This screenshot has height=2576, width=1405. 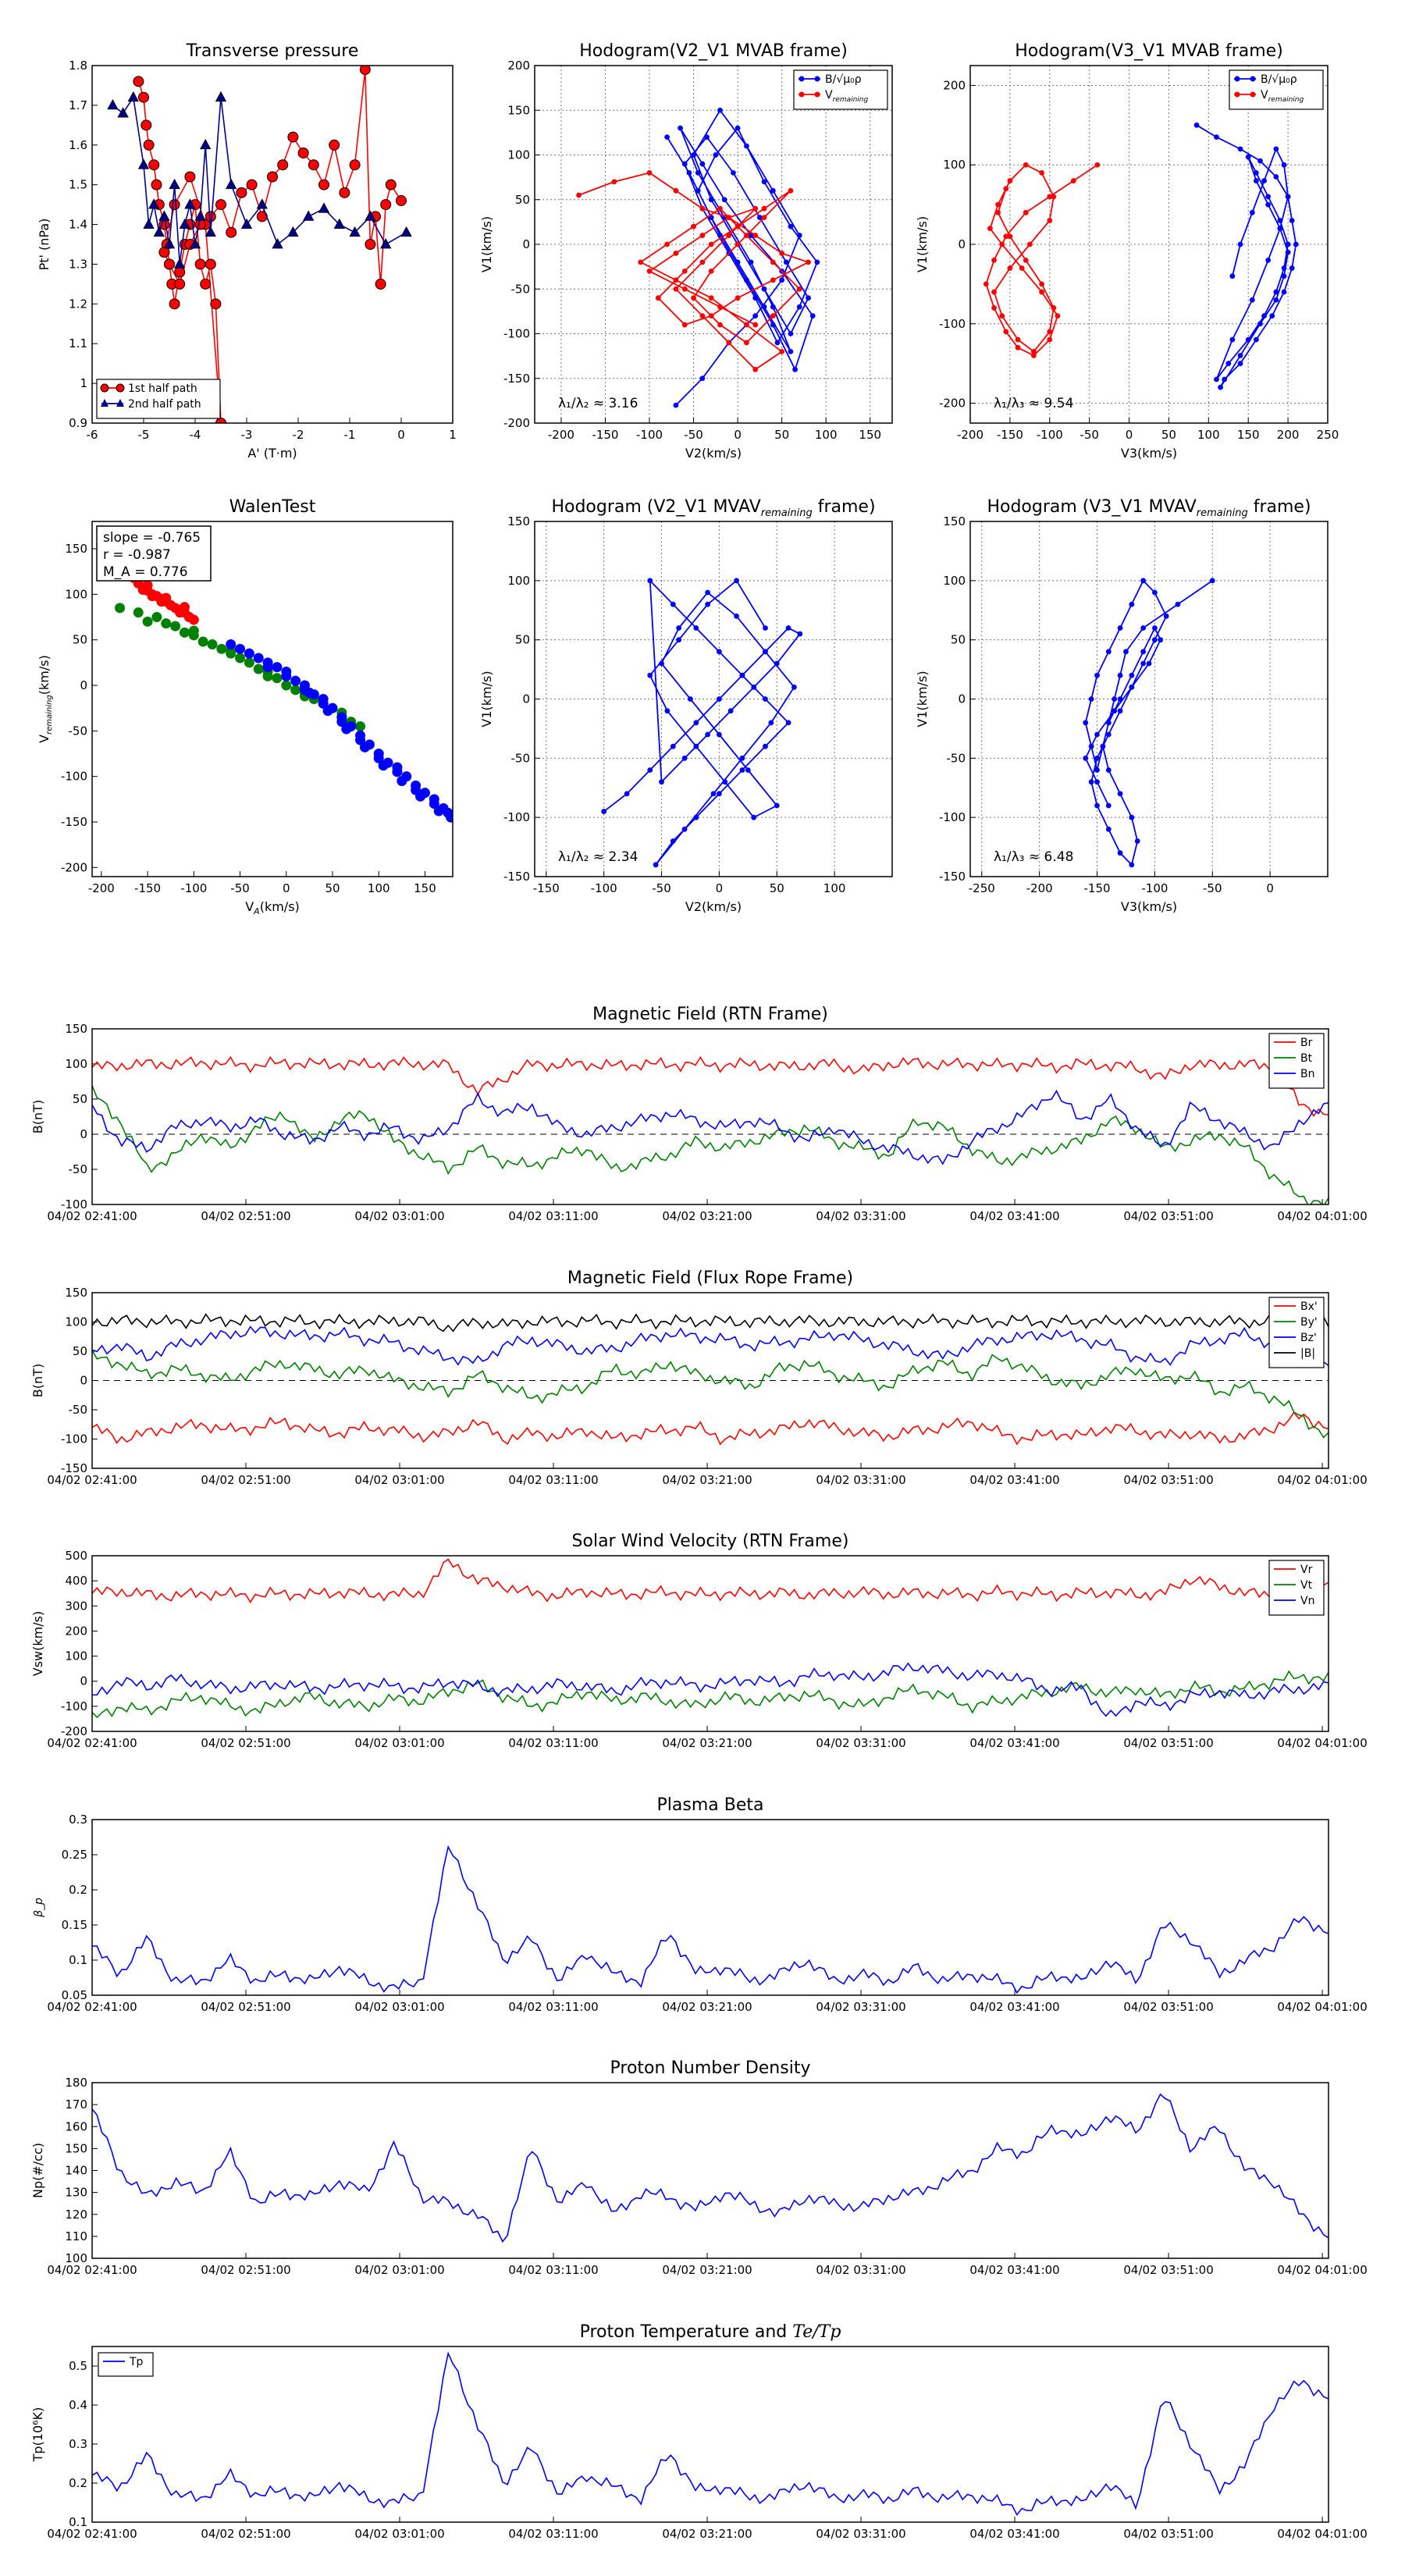 What do you see at coordinates (92, 1743) in the screenshot?
I see `x-tick-label: 04/02 02:41:00` at bounding box center [92, 1743].